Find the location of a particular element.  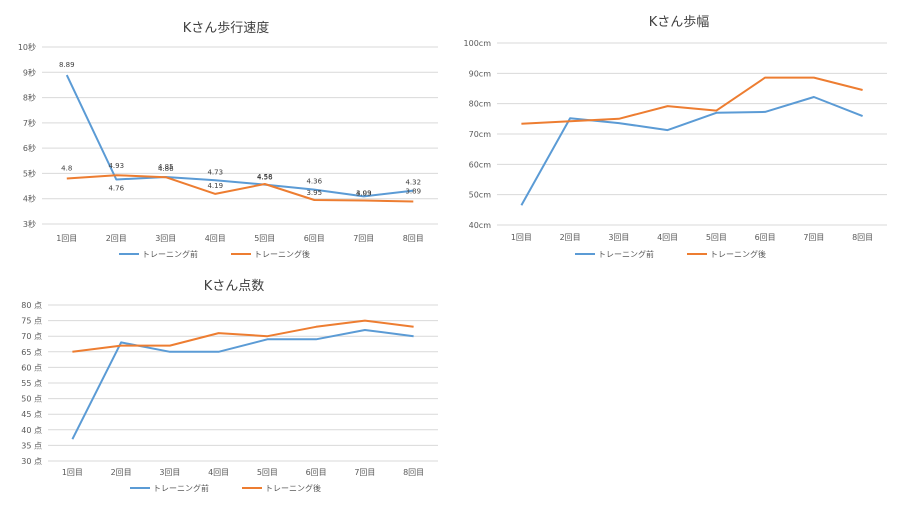

data-label-before: 4.09 is located at coordinates (364, 193).